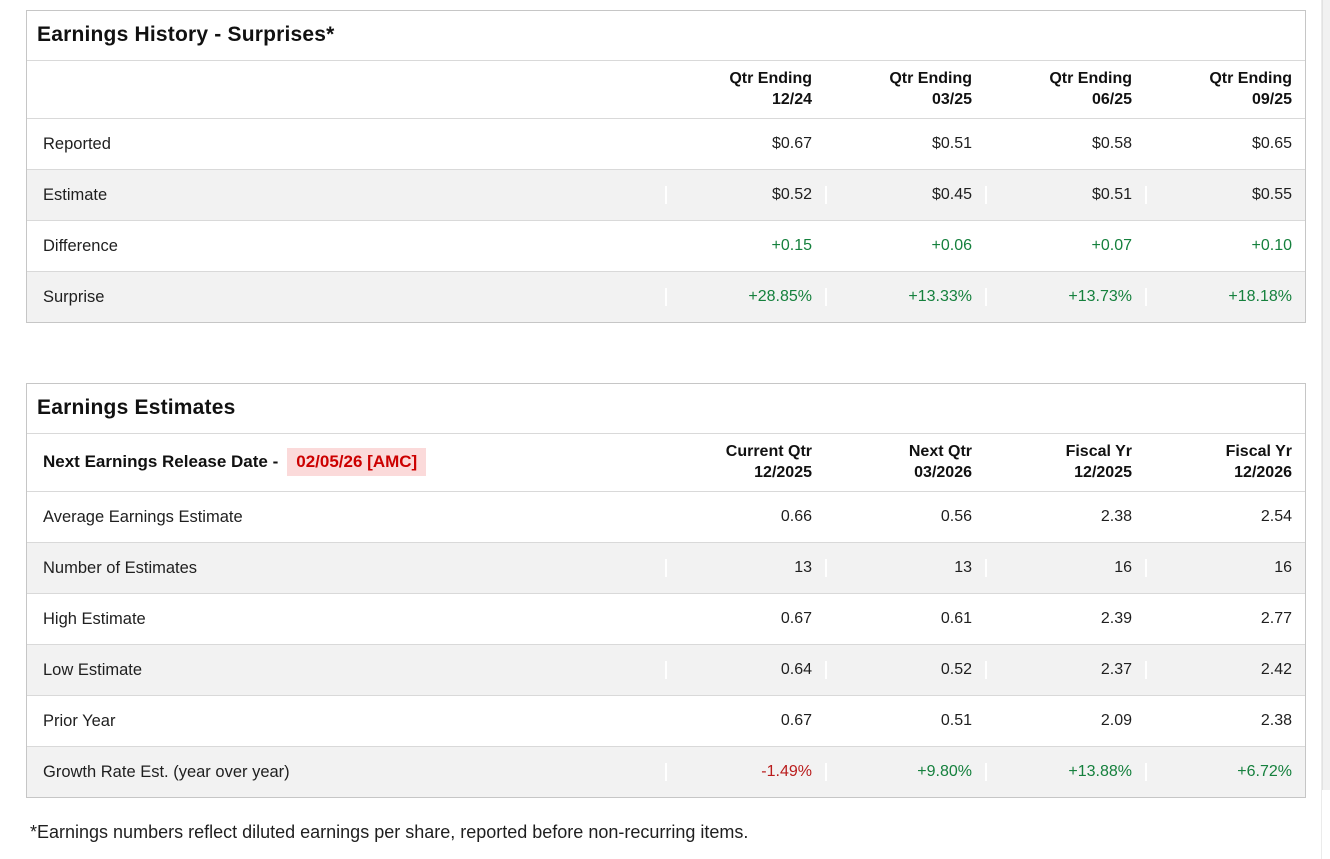 This screenshot has height=859, width=1330. Describe the element at coordinates (1225, 195) in the screenshot. I see `cell-value: $0.55` at that location.